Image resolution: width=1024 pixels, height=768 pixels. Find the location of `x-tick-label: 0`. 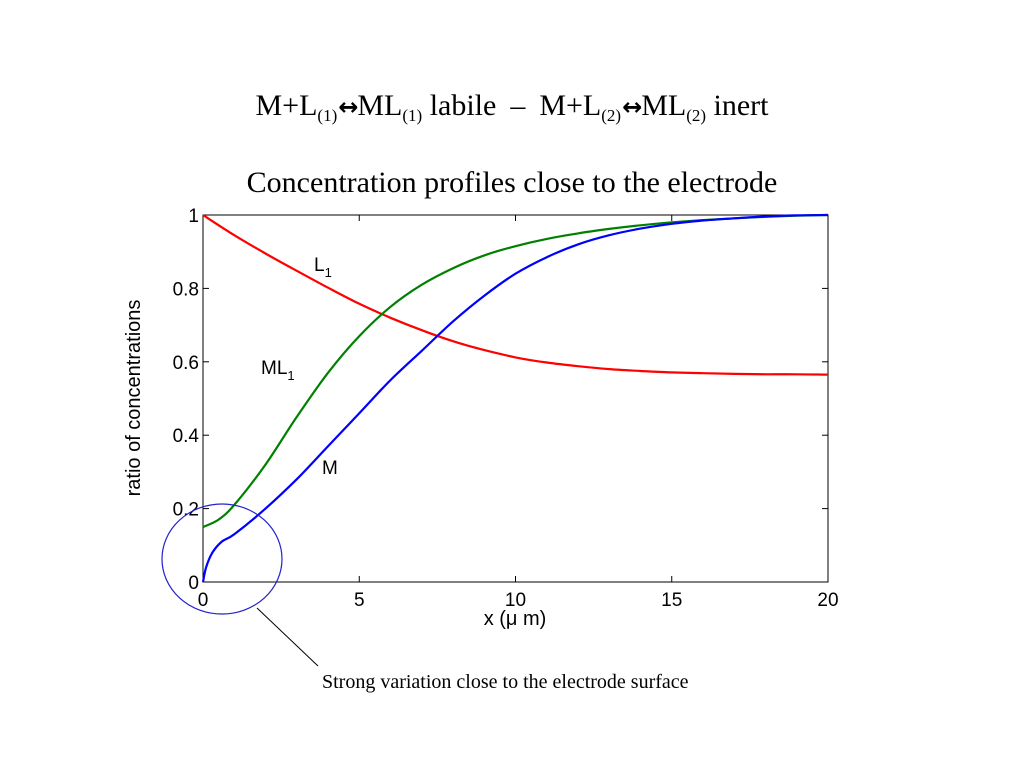

x-tick-label: 0 is located at coordinates (203, 600).